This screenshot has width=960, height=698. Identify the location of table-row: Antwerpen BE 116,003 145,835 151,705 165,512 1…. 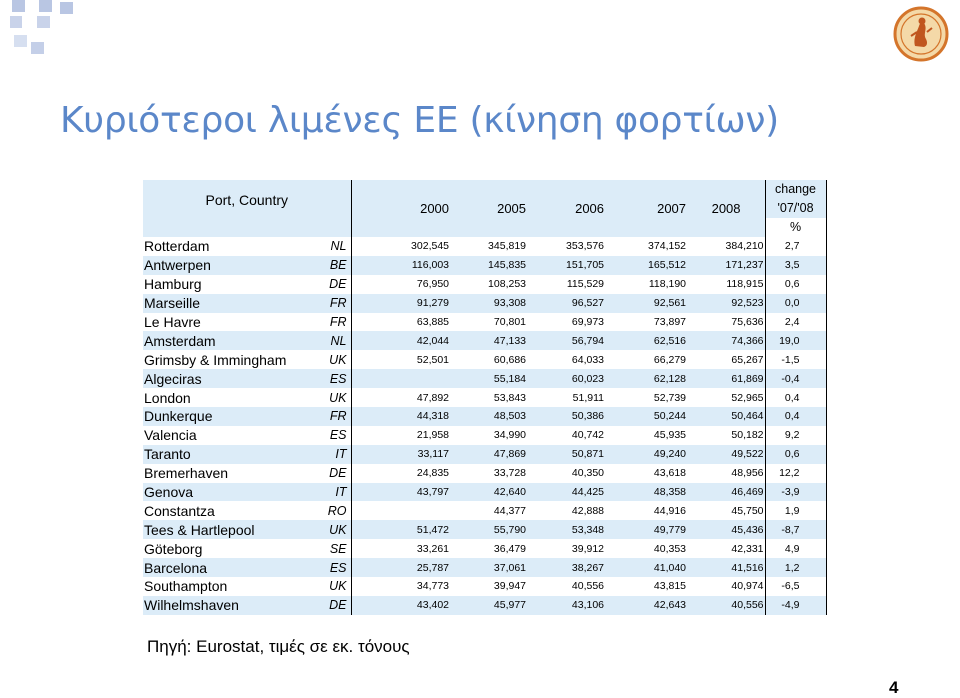
(485, 265).